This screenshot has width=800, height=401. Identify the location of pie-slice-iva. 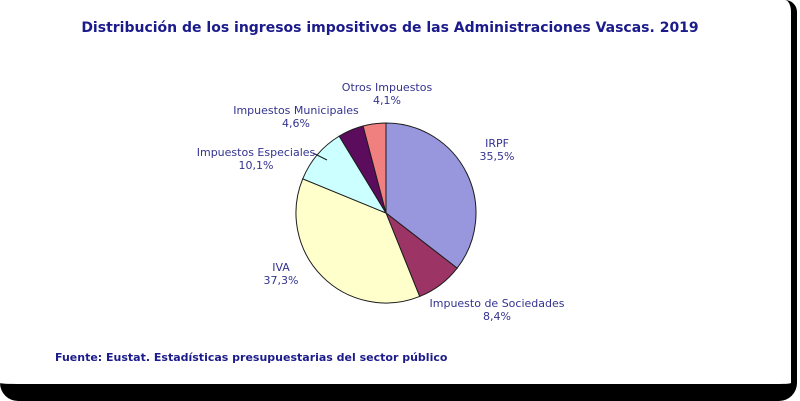
(358, 241).